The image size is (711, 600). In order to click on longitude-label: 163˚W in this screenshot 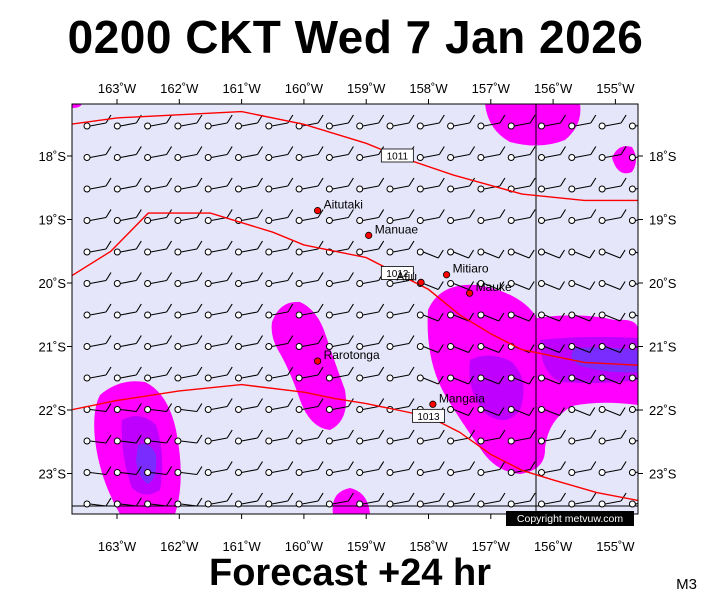, I will do `click(117, 88)`.